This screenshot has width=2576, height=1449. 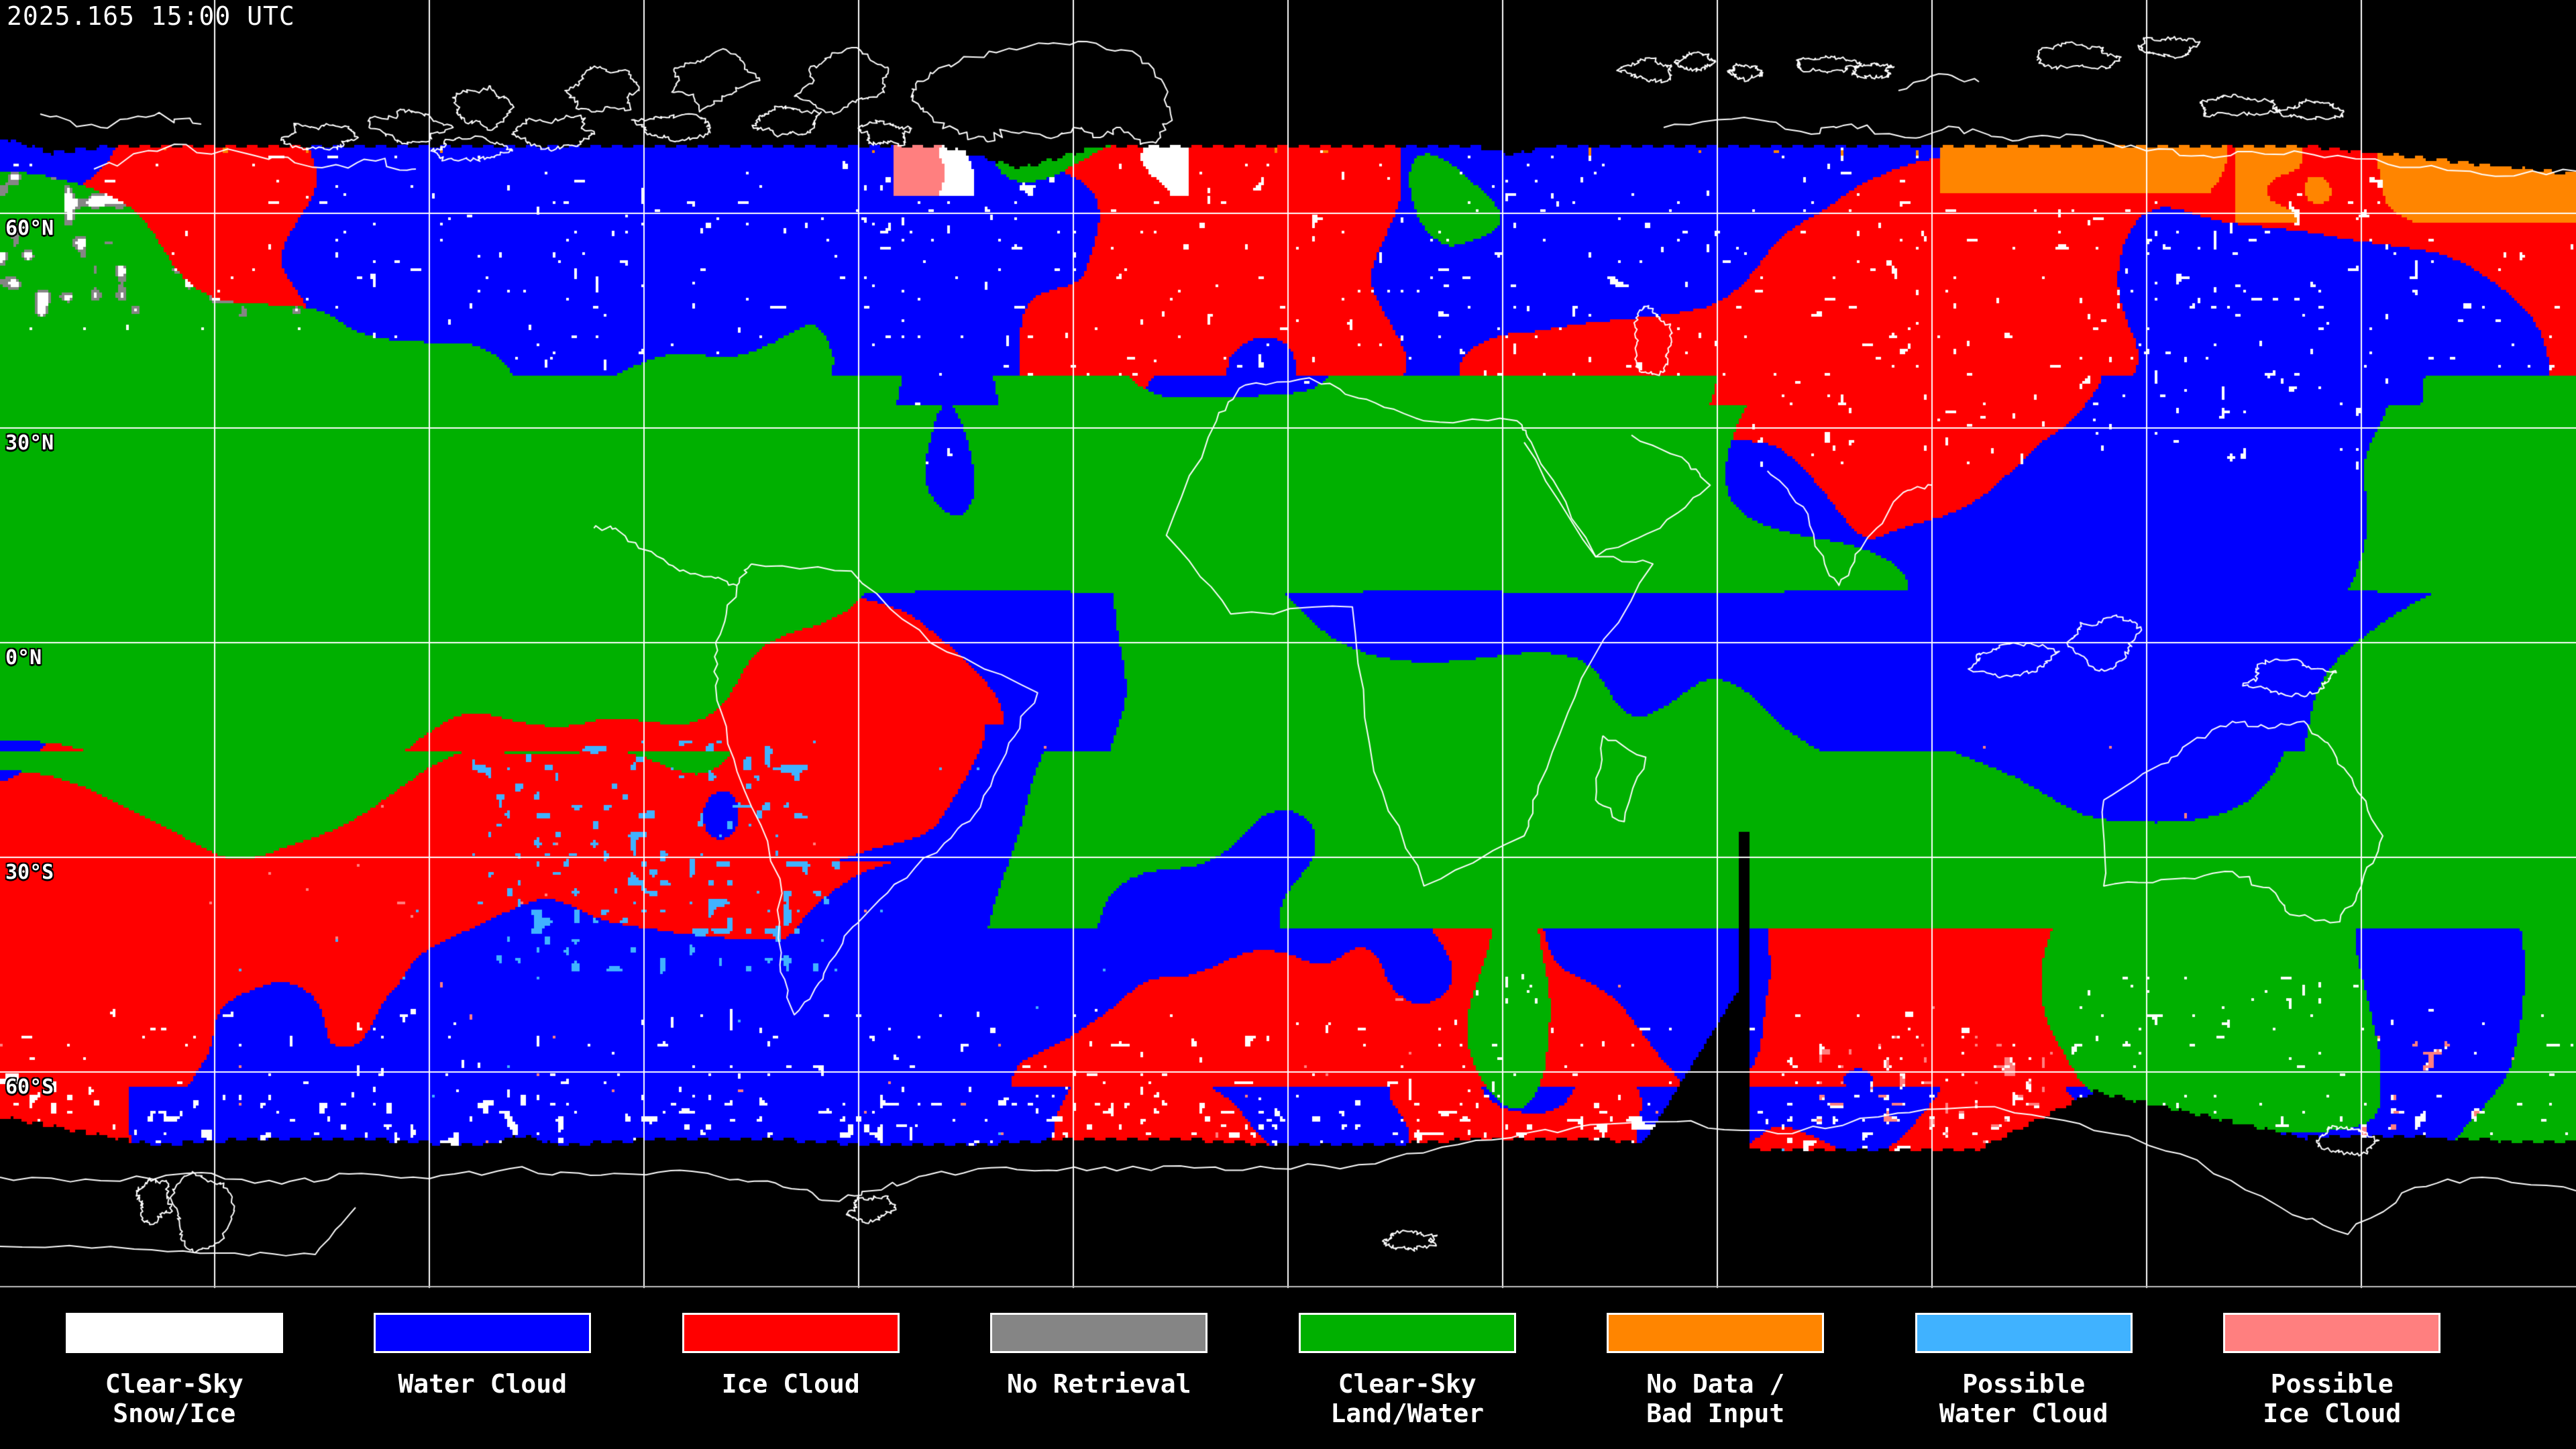 I want to click on legend-item-water-cloud: Water Cloud, so click(x=483, y=1350).